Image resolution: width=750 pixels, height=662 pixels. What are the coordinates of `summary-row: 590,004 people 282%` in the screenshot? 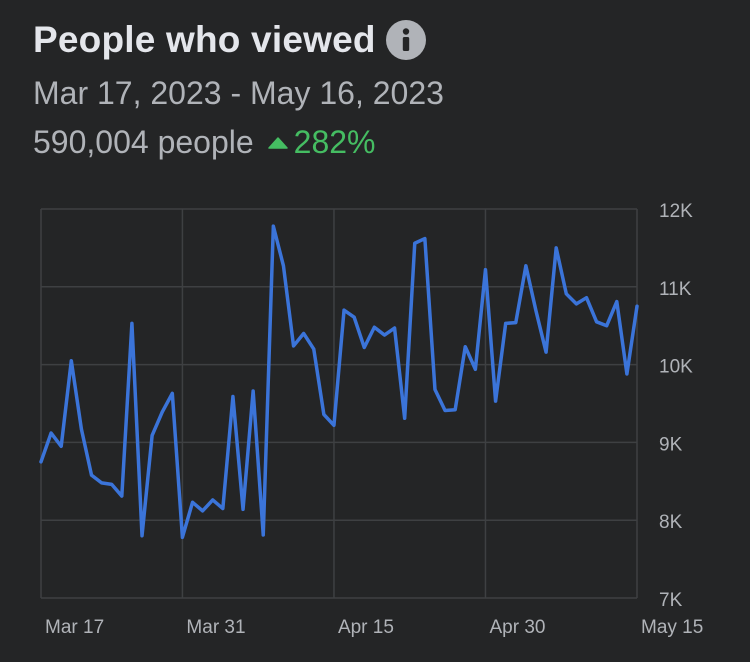 It's located at (381, 142).